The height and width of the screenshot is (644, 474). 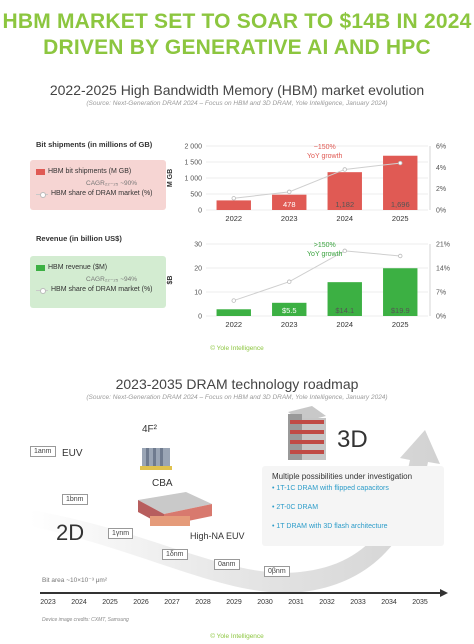 I want to click on timeline-year: 2026, so click(x=141, y=602).